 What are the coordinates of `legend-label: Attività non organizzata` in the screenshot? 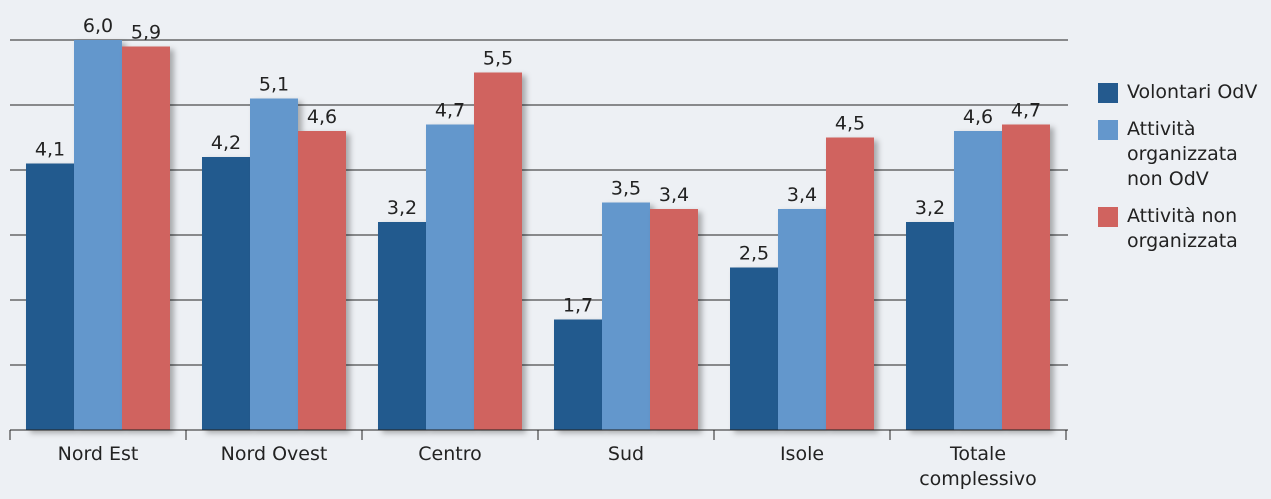 It's located at (1182, 228).